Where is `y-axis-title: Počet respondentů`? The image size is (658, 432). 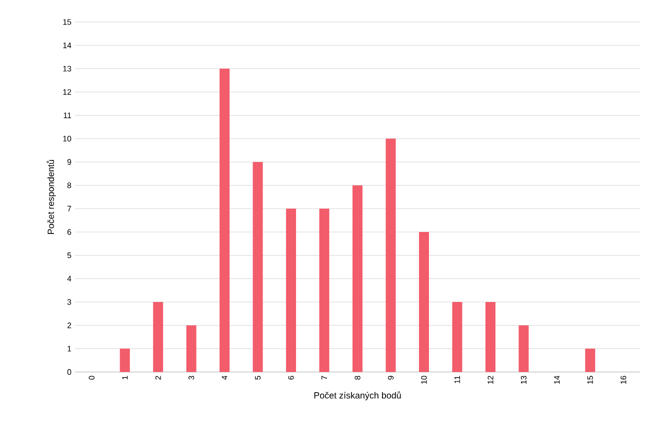 y-axis-title: Počet respondentů is located at coordinates (51, 197).